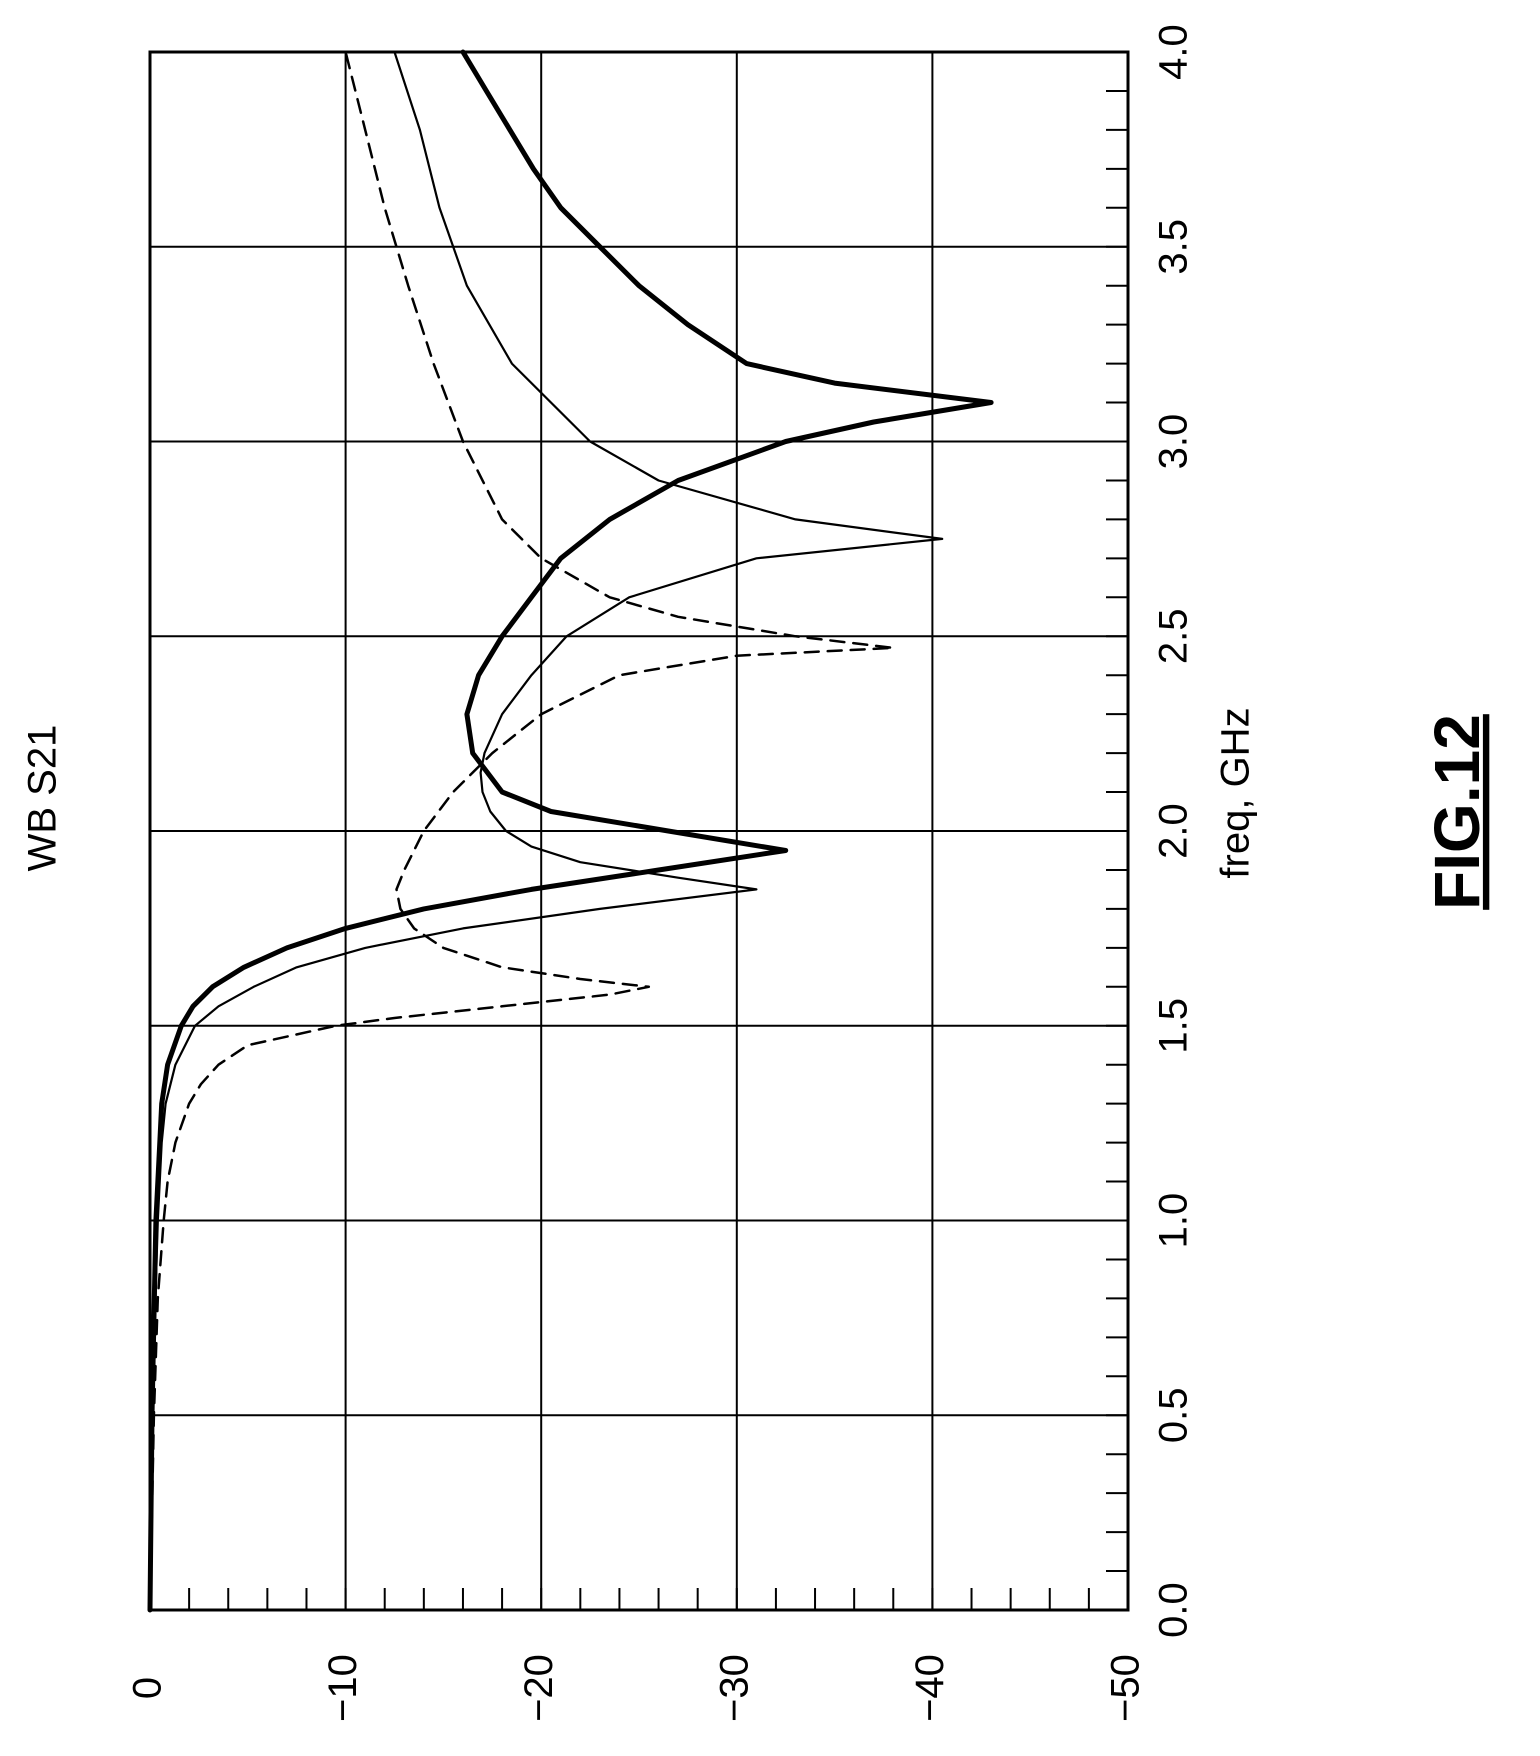 Image resolution: width=1540 pixels, height=1756 pixels. I want to click on x-tick-label: 0.5, so click(1174, 1415).